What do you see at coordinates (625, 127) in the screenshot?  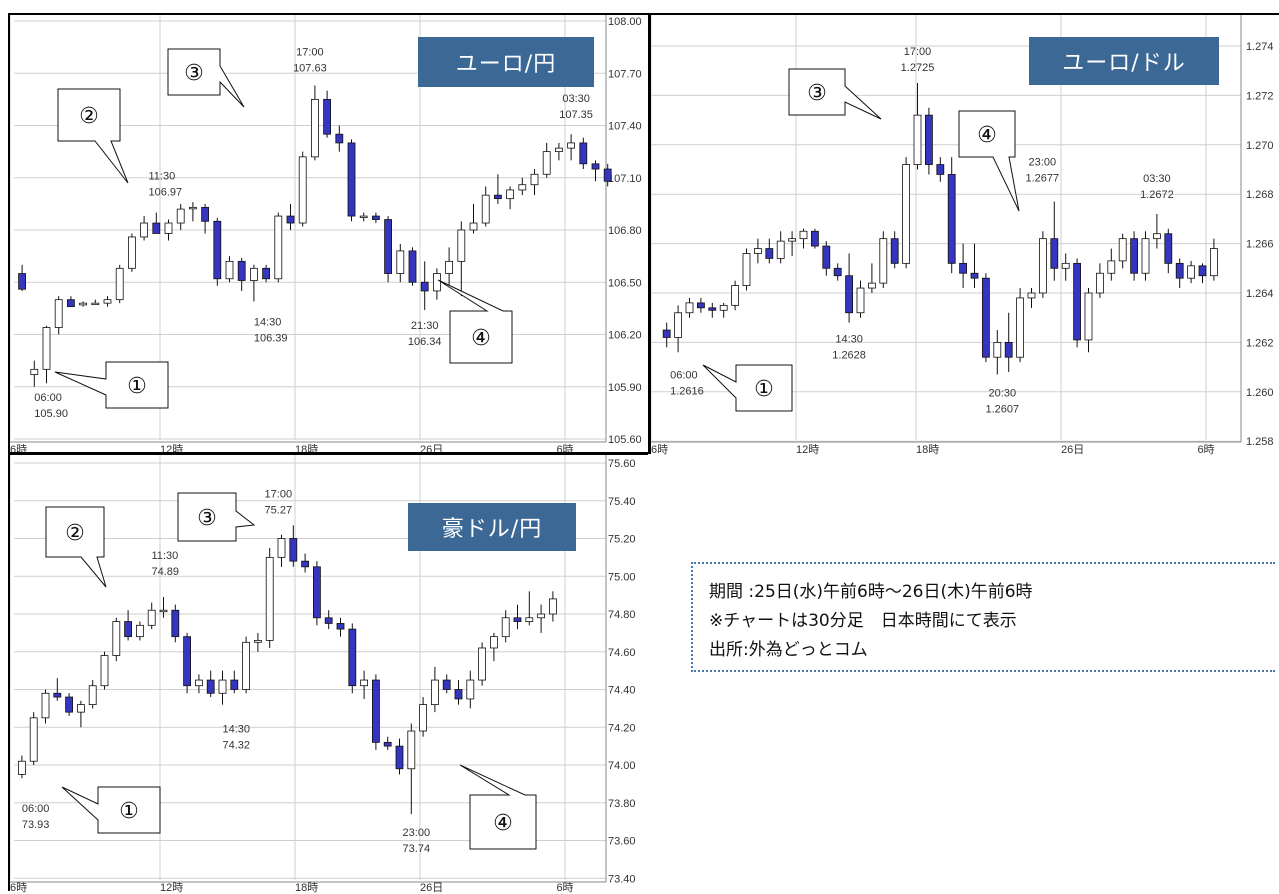 I see `y-tick-label: 107.40` at bounding box center [625, 127].